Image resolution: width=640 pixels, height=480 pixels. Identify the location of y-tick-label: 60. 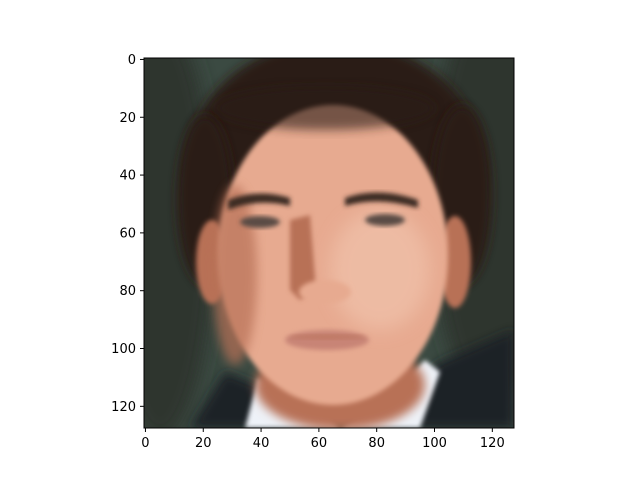
(127, 233).